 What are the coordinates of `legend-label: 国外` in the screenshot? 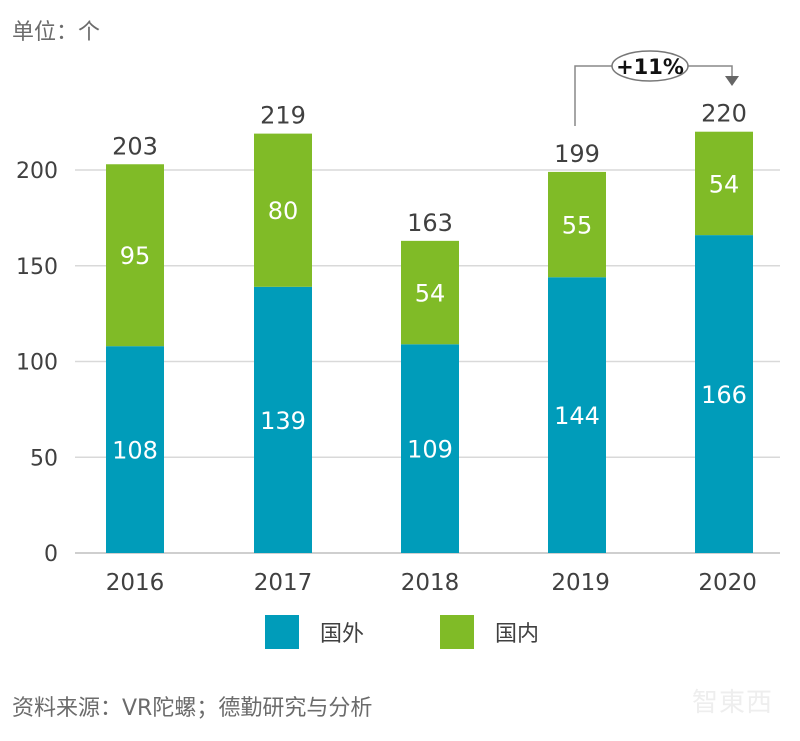 It's located at (342, 634).